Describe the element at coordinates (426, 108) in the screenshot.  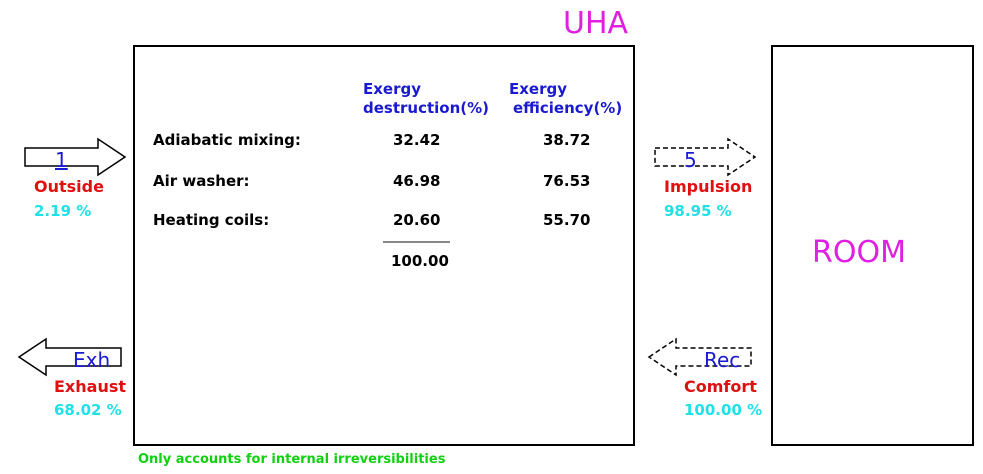
I see `header-destruction-line2: destruction(%)` at that location.